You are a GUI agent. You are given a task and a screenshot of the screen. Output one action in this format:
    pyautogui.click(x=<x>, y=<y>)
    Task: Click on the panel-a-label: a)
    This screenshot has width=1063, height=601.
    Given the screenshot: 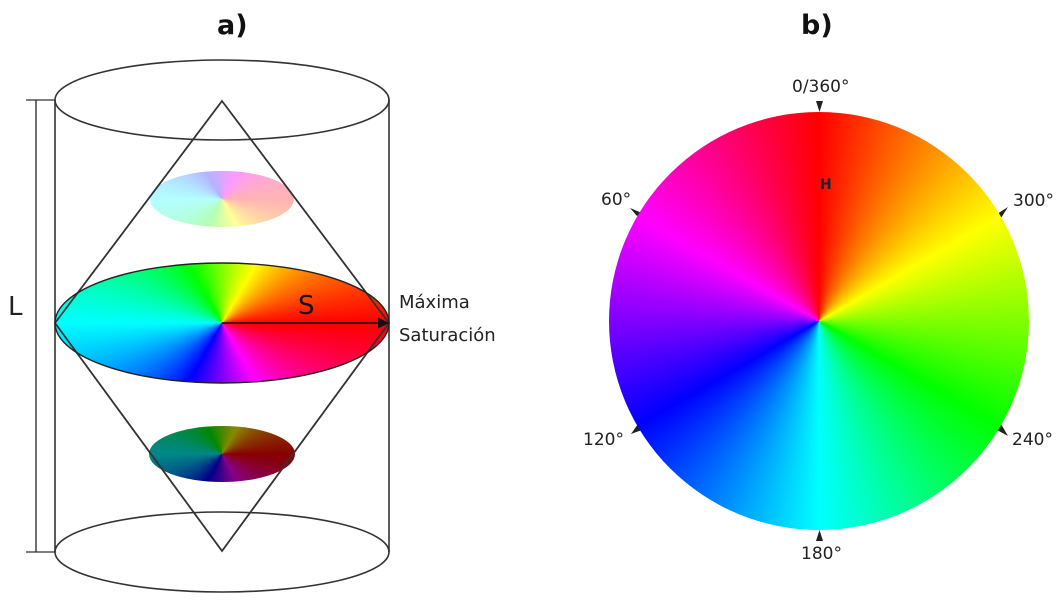 What is the action you would take?
    pyautogui.click(x=232, y=25)
    